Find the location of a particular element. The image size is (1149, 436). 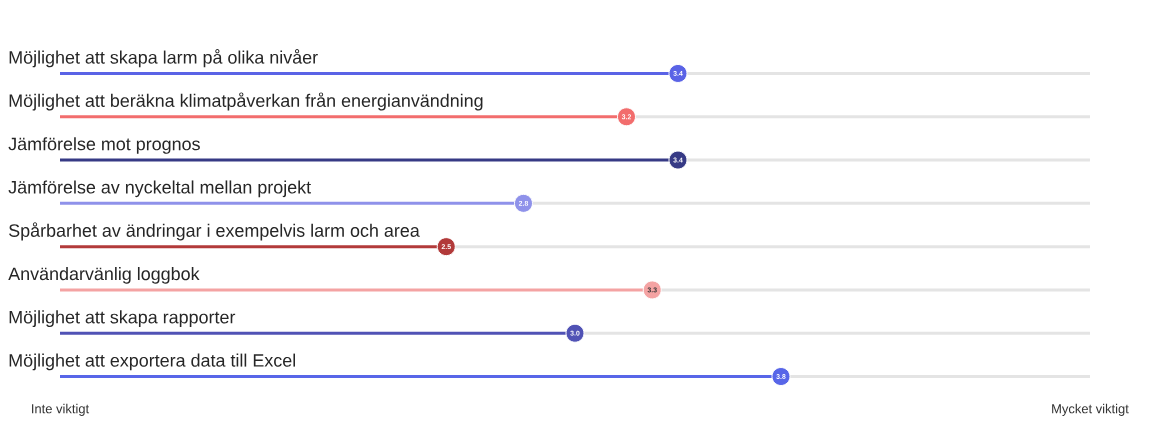

text: Inte viktigt is located at coordinates (61, 409).